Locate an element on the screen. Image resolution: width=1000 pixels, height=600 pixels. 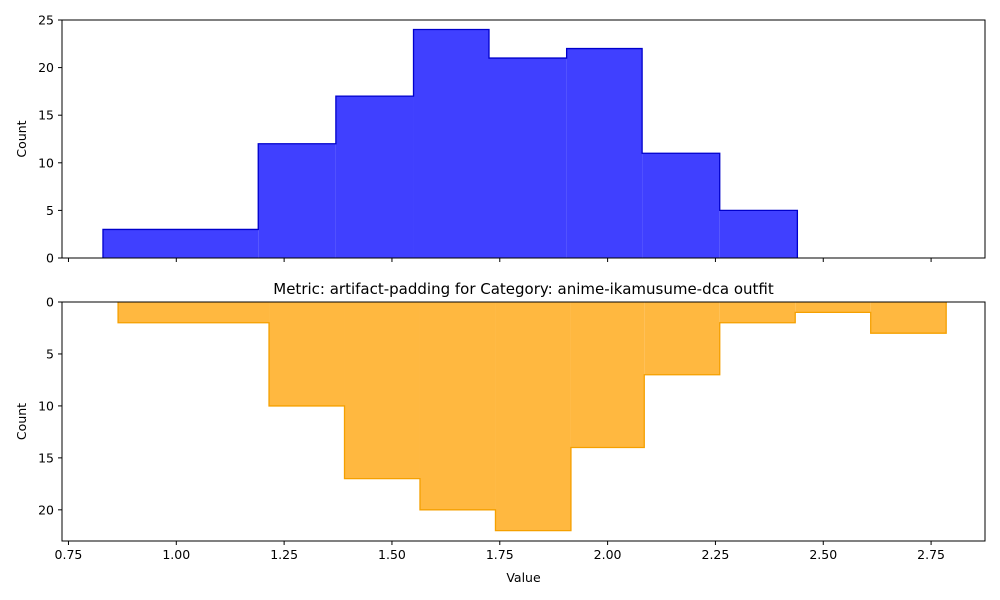
top-y-tick-label: 0 is located at coordinates (50, 258).